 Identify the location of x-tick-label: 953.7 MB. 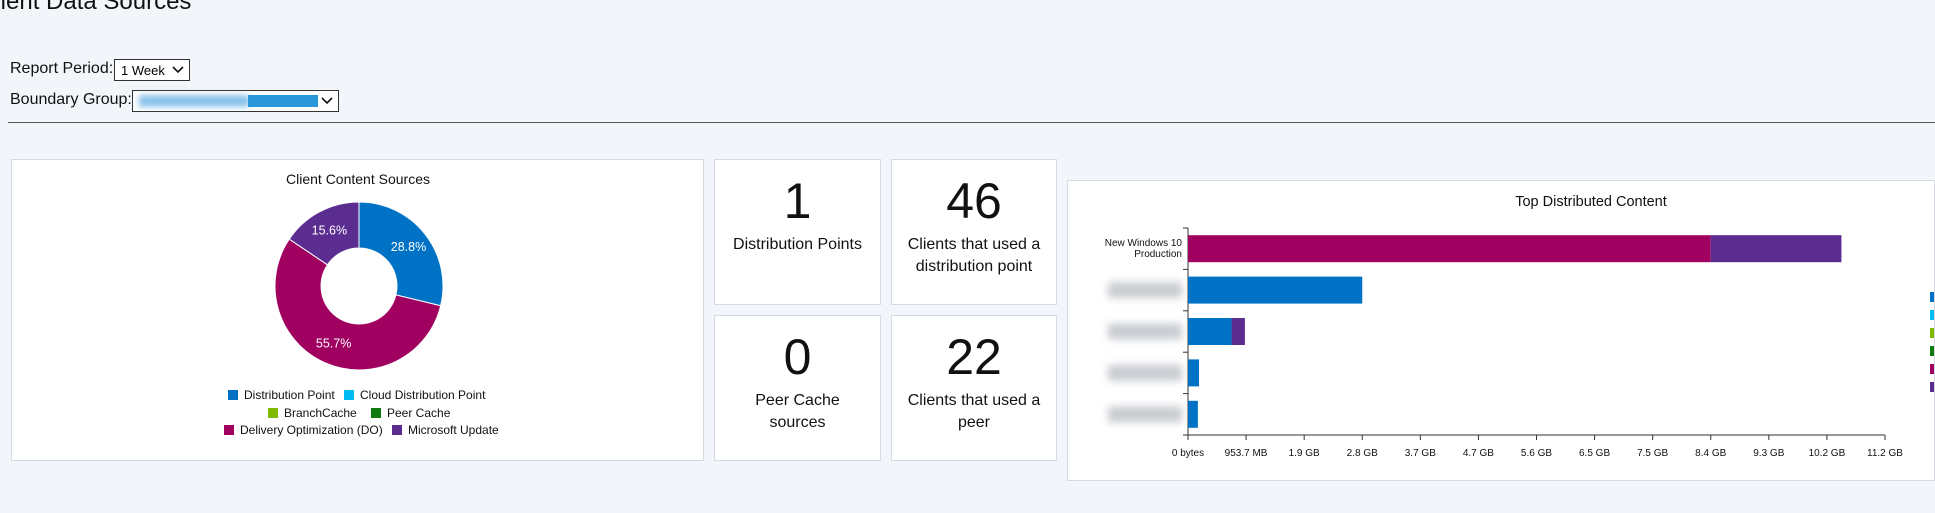
(1246, 453).